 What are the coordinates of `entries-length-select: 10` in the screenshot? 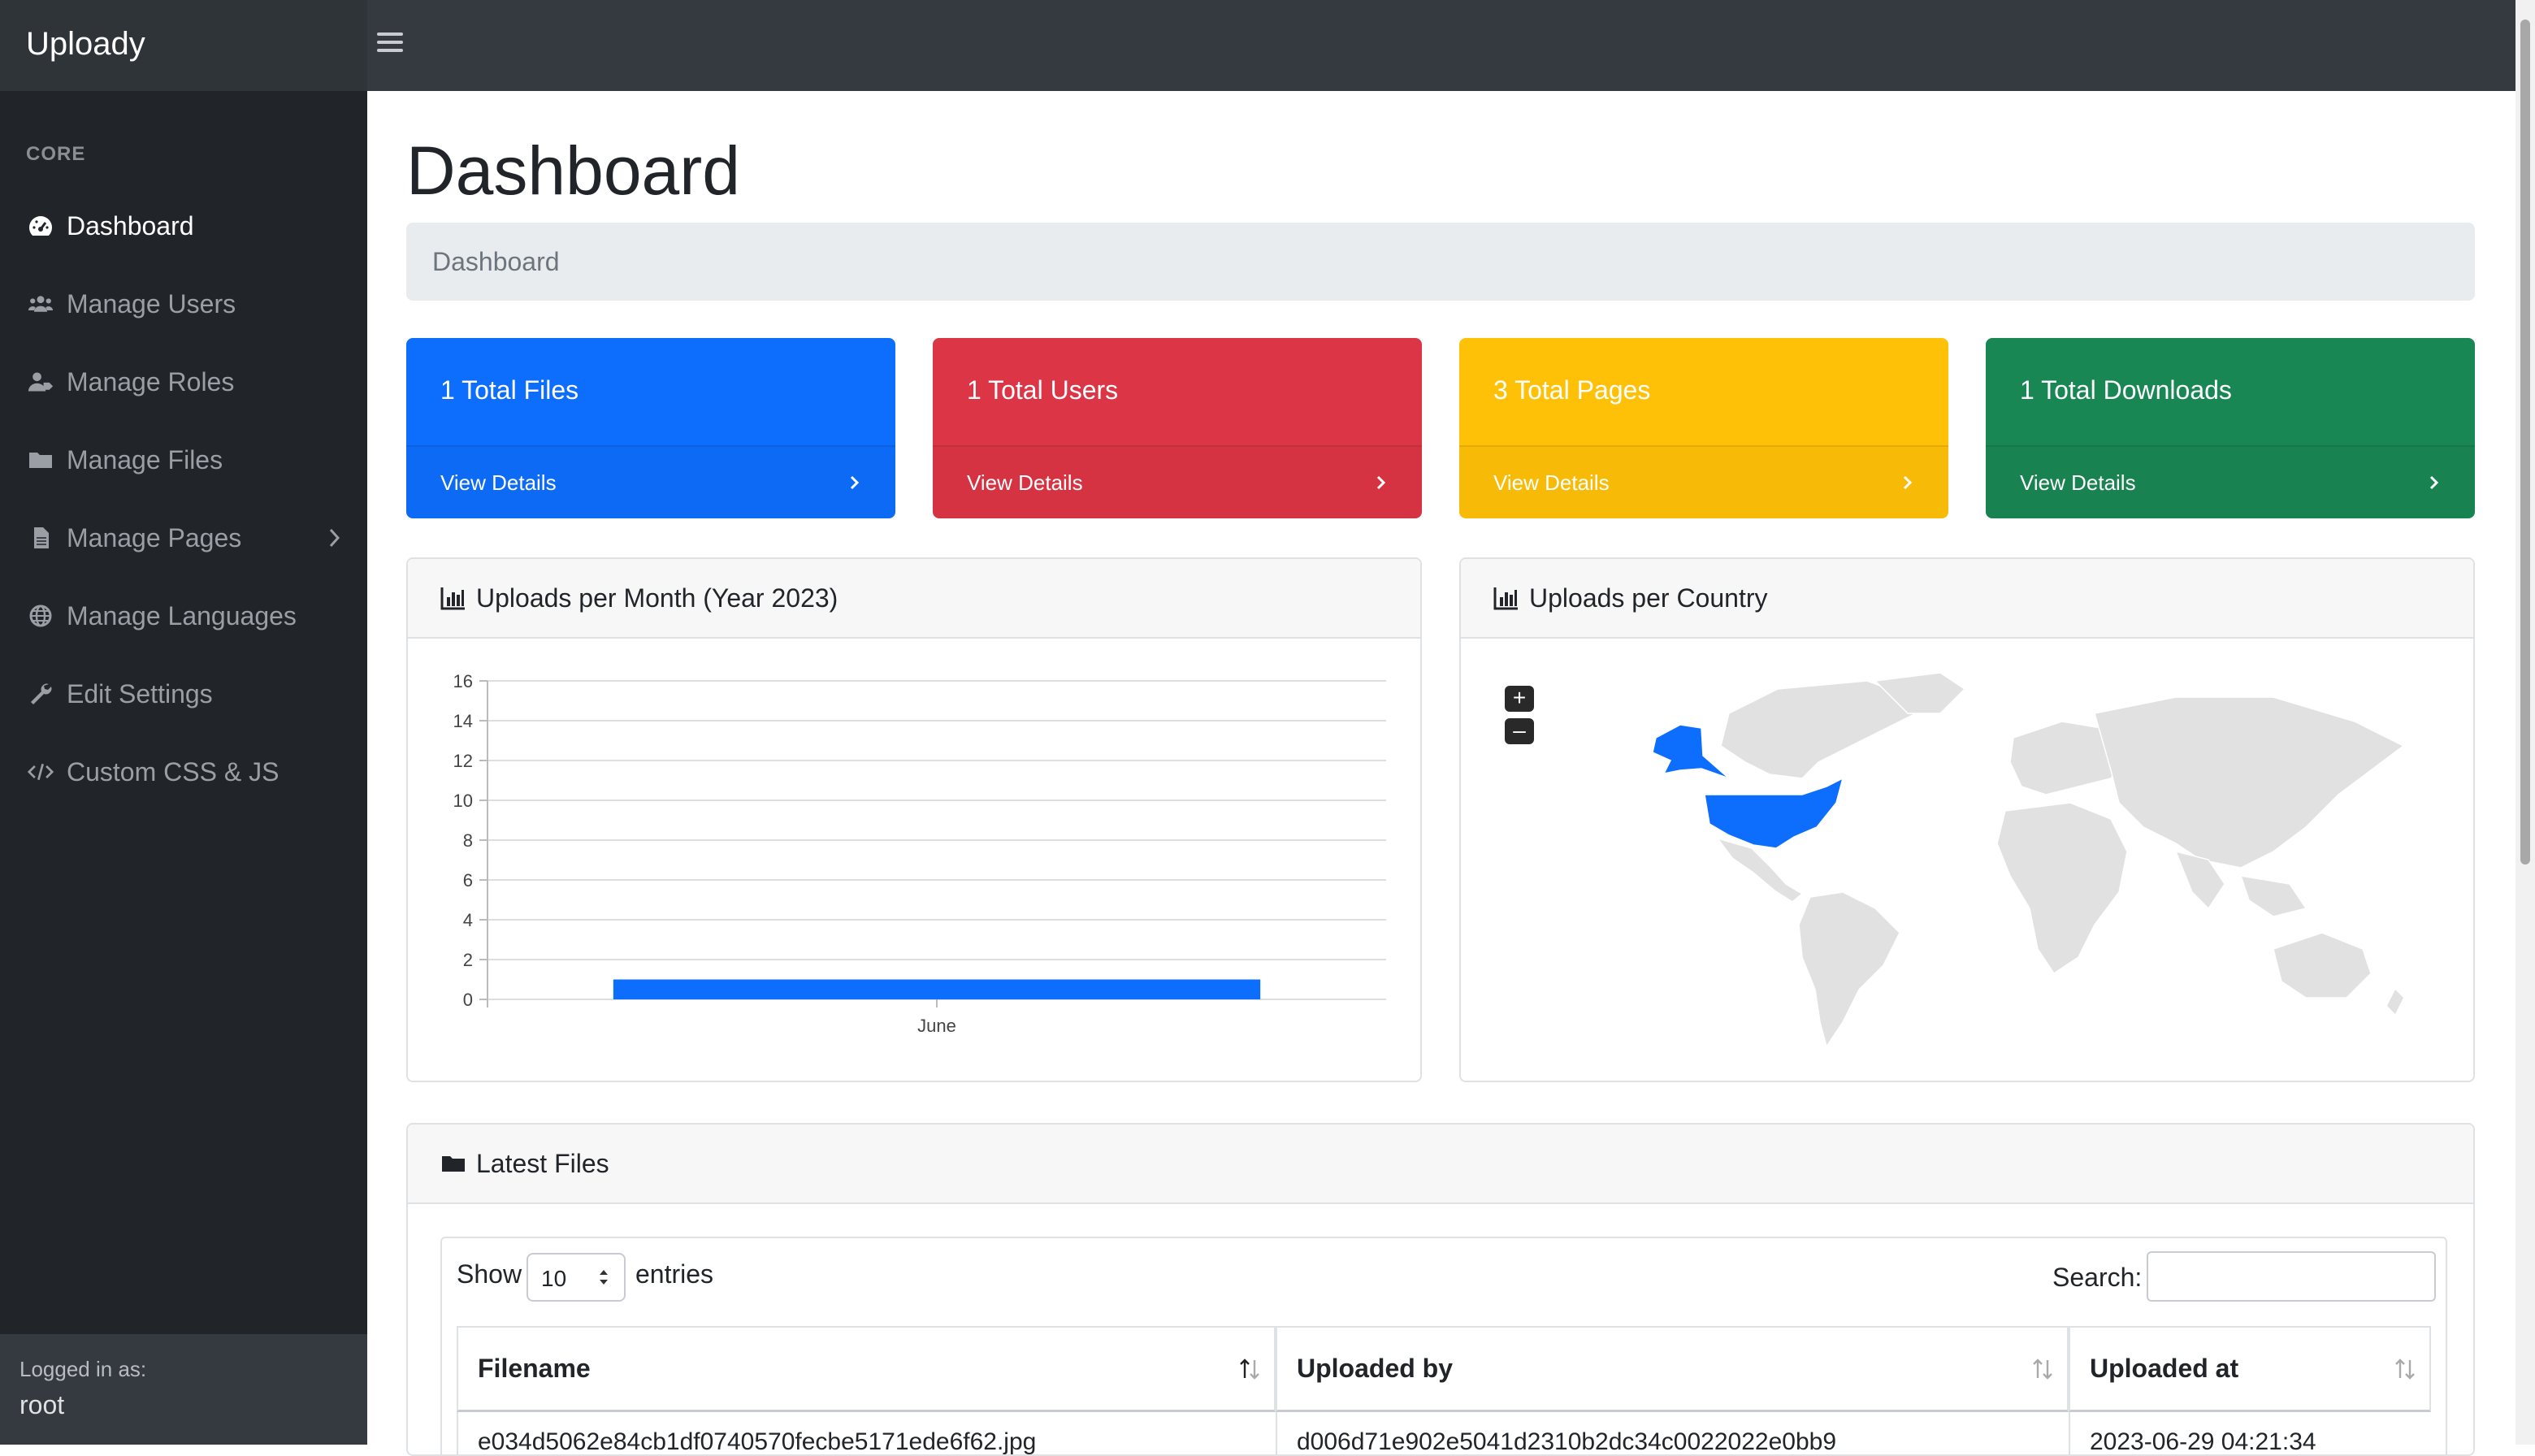 It's located at (576, 1277).